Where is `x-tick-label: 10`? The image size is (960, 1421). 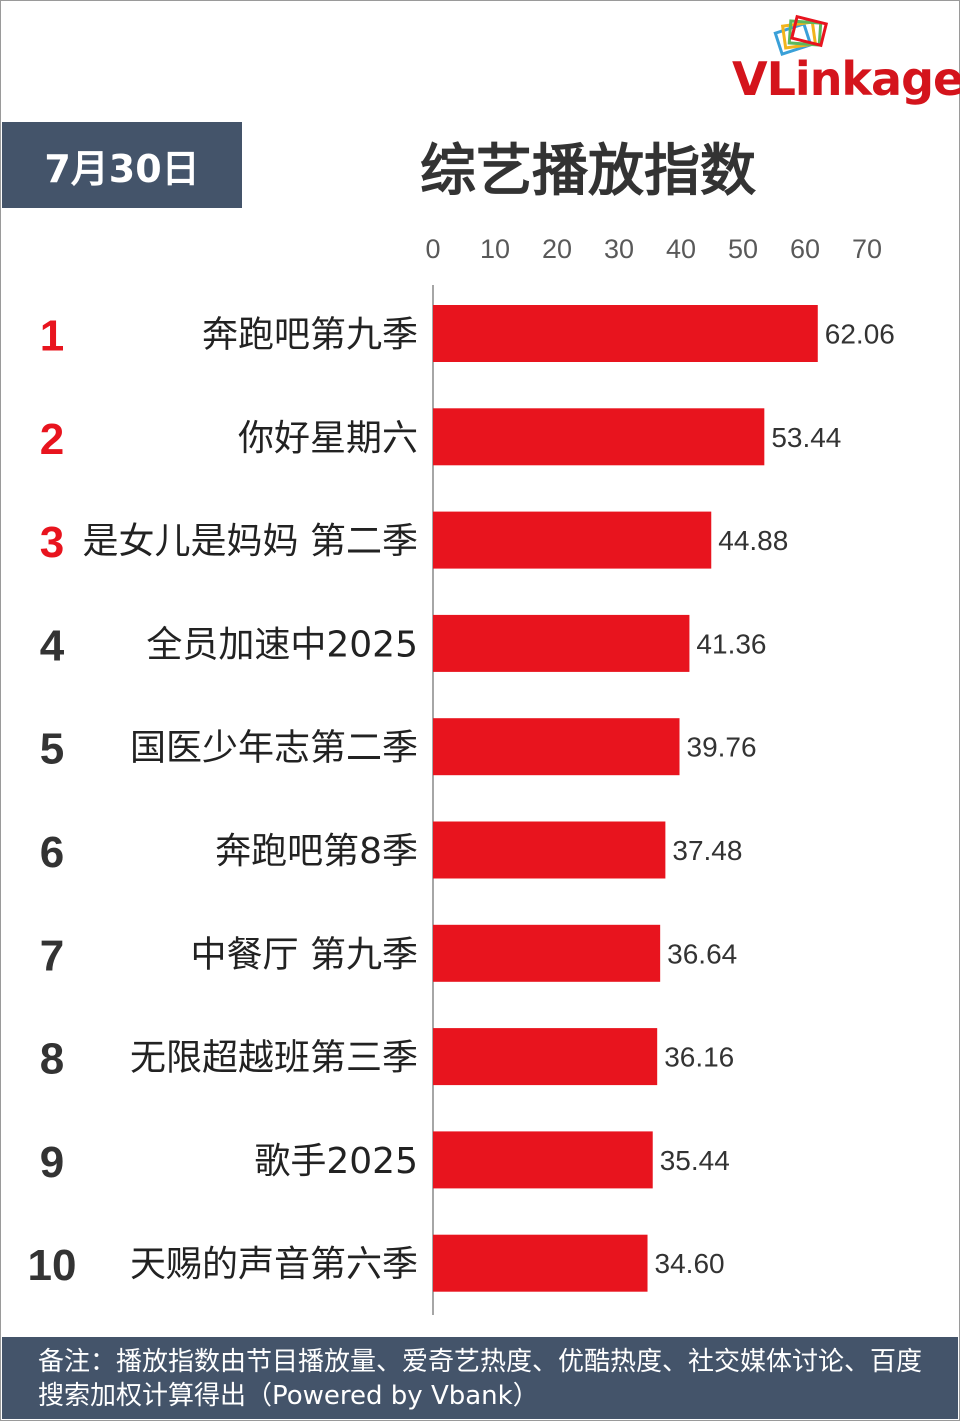 x-tick-label: 10 is located at coordinates (495, 249).